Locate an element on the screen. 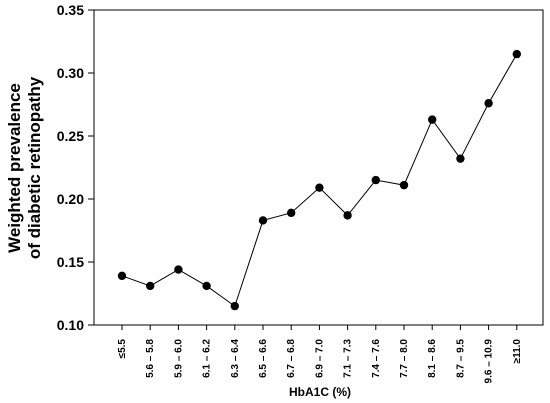 The image size is (550, 403). y-tick-label: 0.10 is located at coordinates (70, 325).